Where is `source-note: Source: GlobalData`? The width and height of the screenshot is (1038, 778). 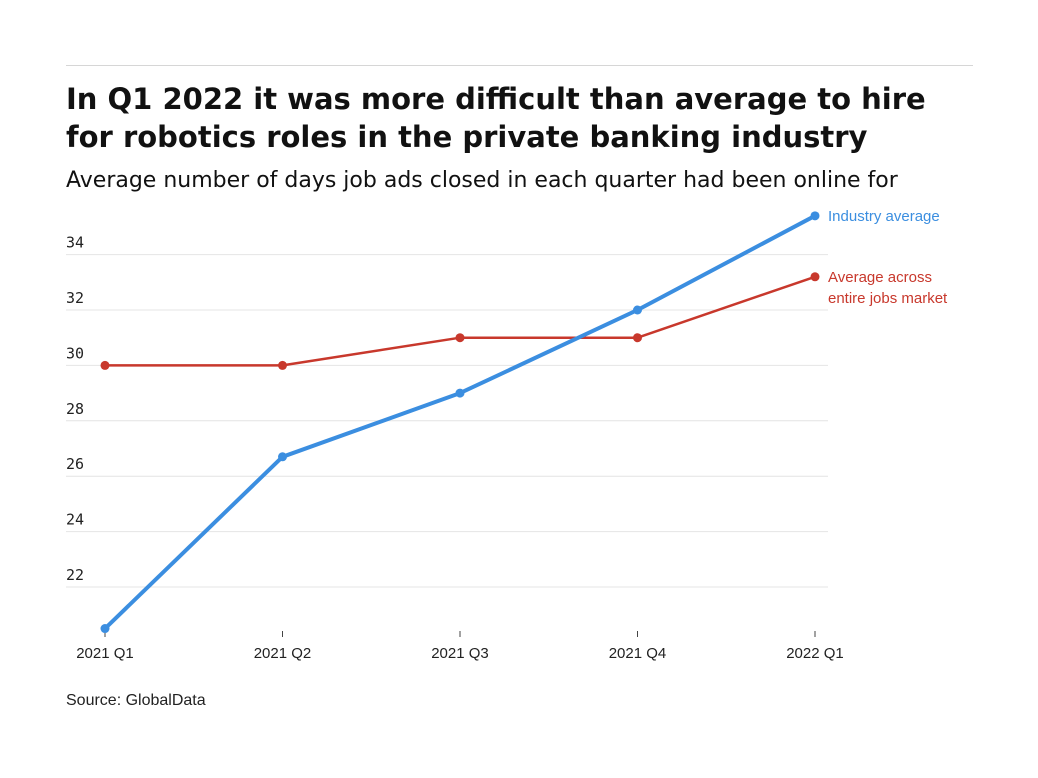 source-note: Source: GlobalData is located at coordinates (136, 700).